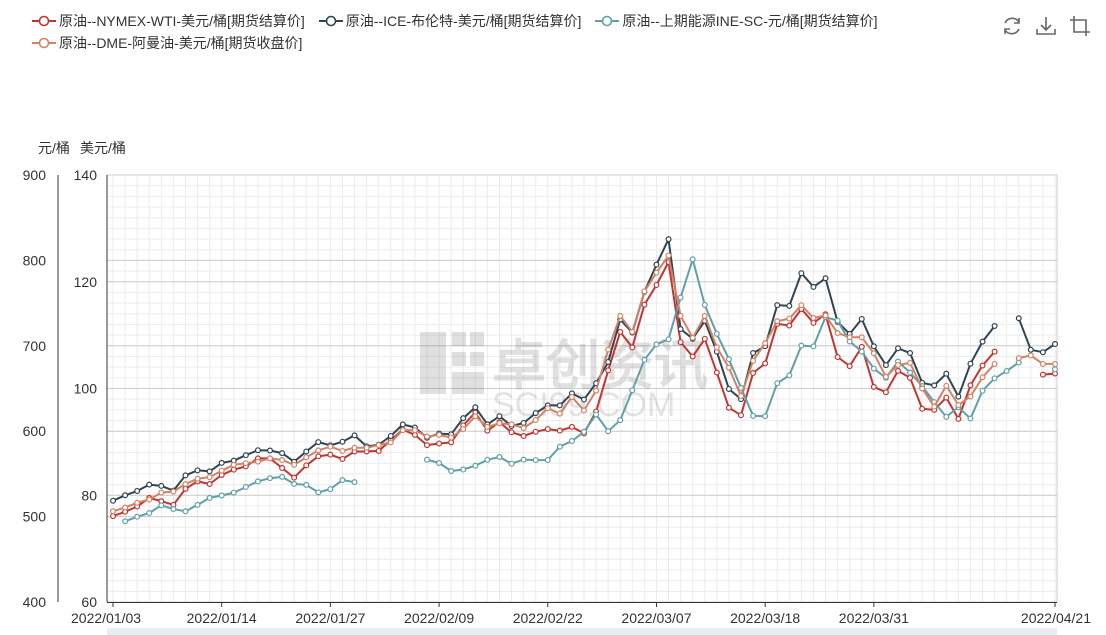  Describe the element at coordinates (181, 43) in the screenshot. I see `legend-label: 原油--DME-阿曼油-美元/桶[期货收盘价]` at that location.